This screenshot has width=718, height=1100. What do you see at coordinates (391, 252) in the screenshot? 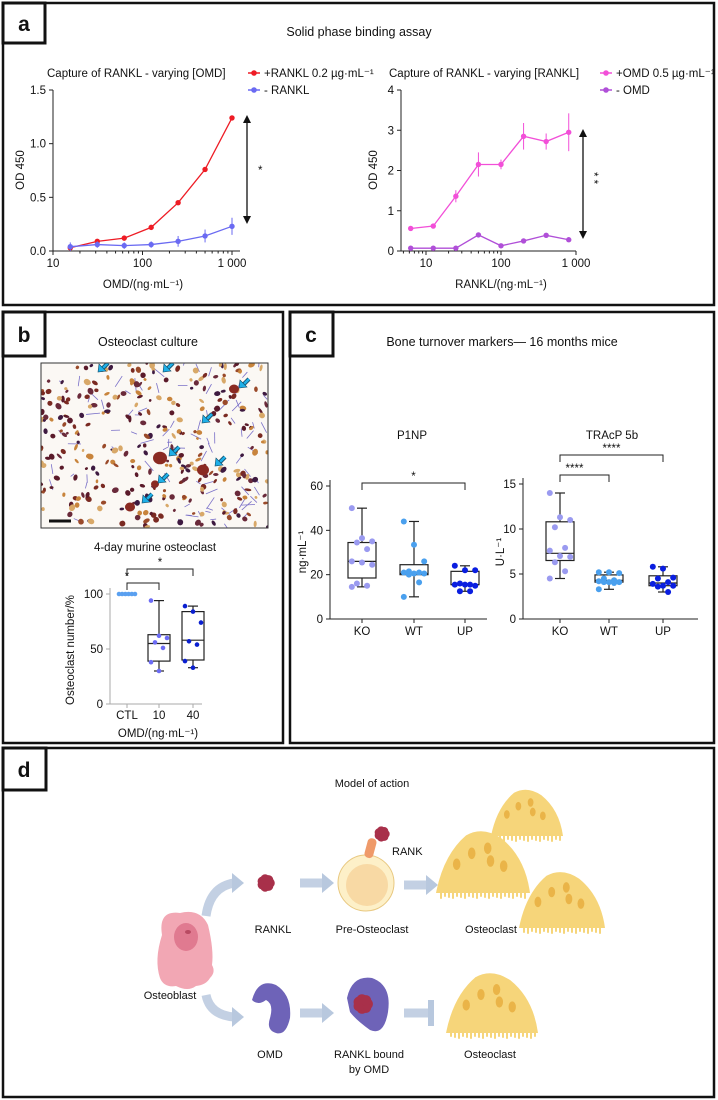
I see `y-tick-label: 0` at bounding box center [391, 252].